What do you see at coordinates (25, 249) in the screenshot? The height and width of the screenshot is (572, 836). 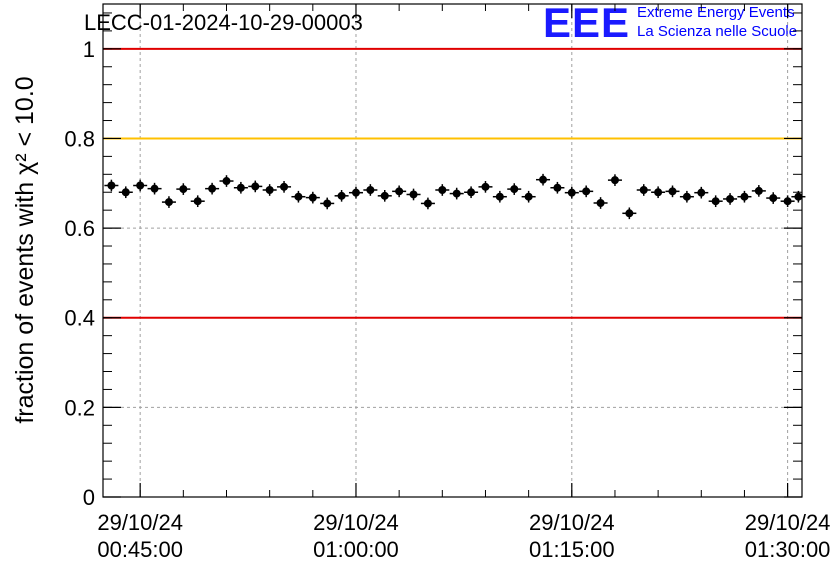 I see `y-axis-title: fraction of events with χ² < 10.0` at bounding box center [25, 249].